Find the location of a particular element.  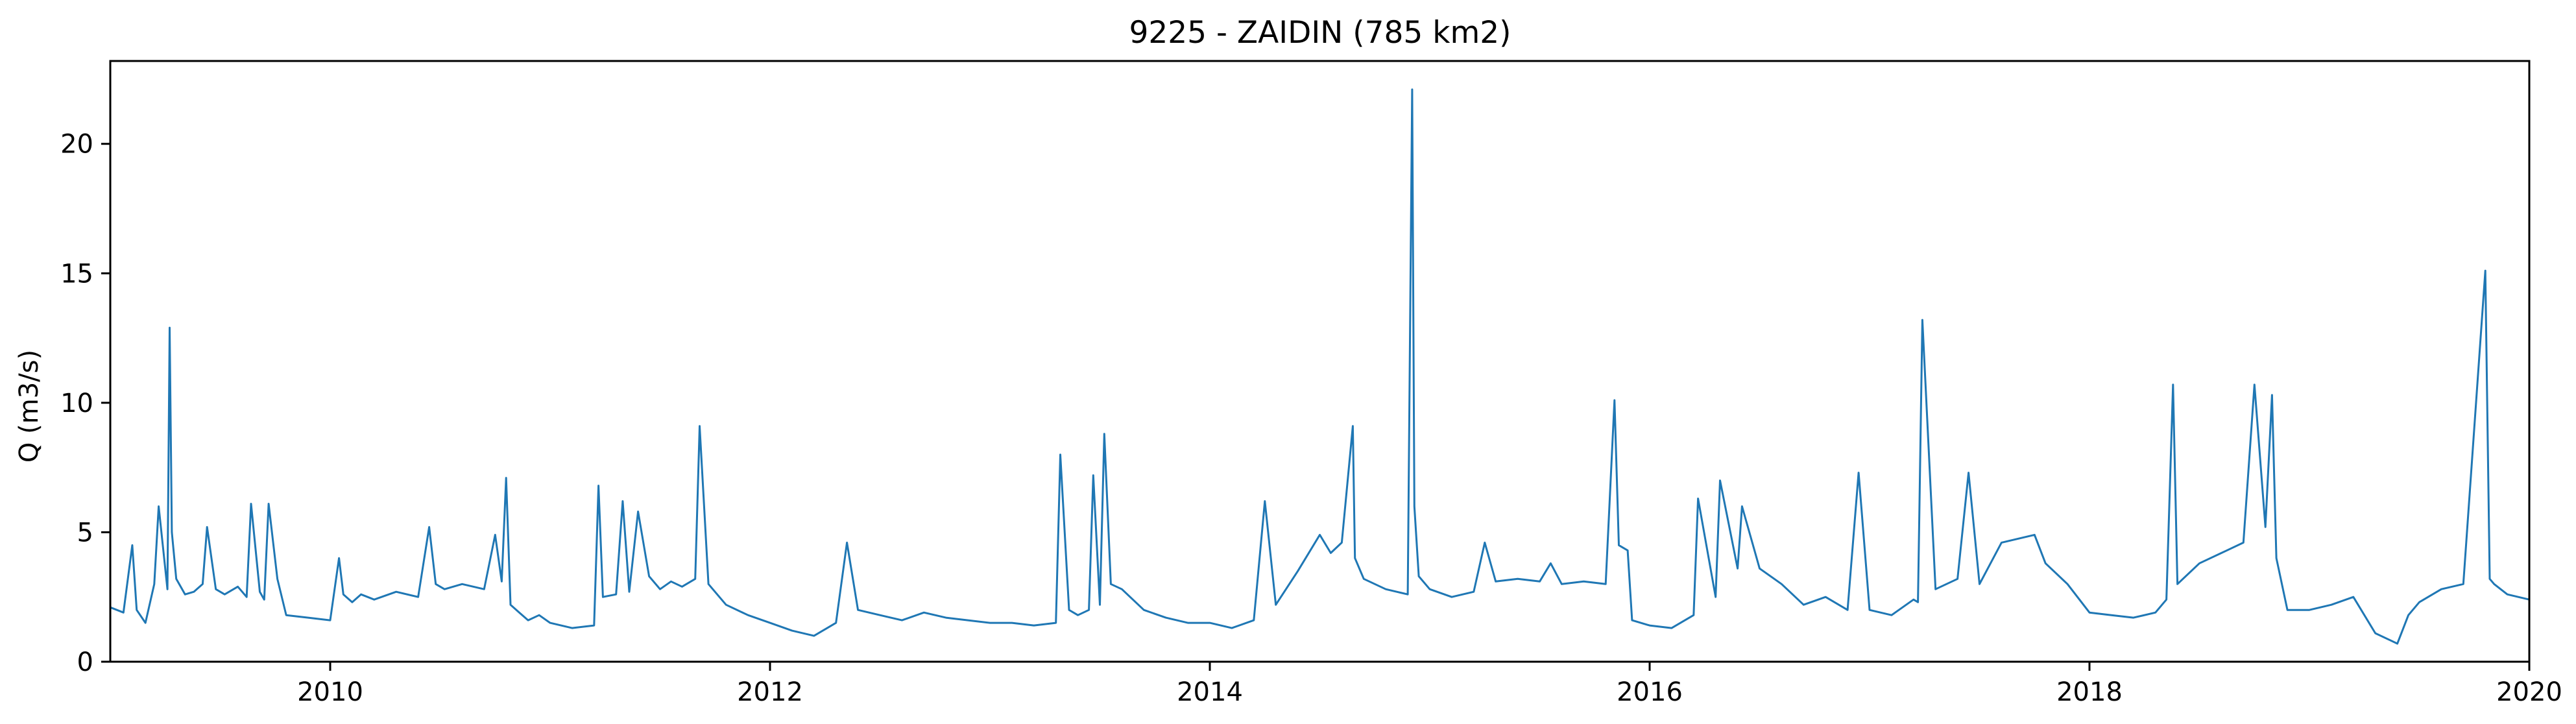

y-tick-label: 0 is located at coordinates (85, 662).